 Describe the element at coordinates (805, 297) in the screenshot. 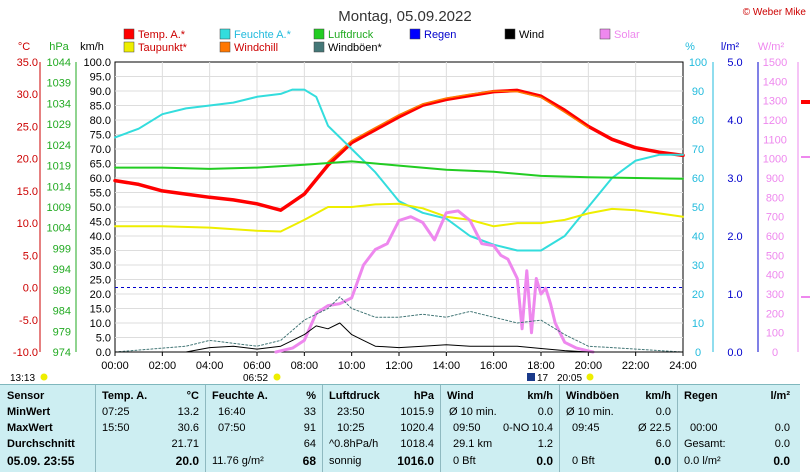

I see `right-edge-solar-marker` at that location.